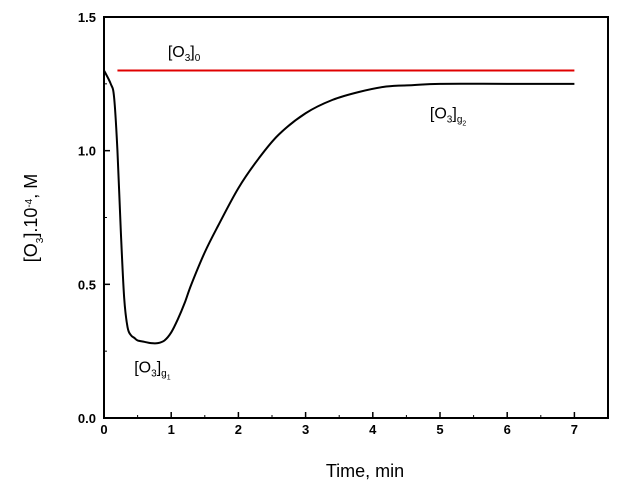 This screenshot has width=622, height=482. I want to click on y-tick-label: 1.5, so click(87, 17).